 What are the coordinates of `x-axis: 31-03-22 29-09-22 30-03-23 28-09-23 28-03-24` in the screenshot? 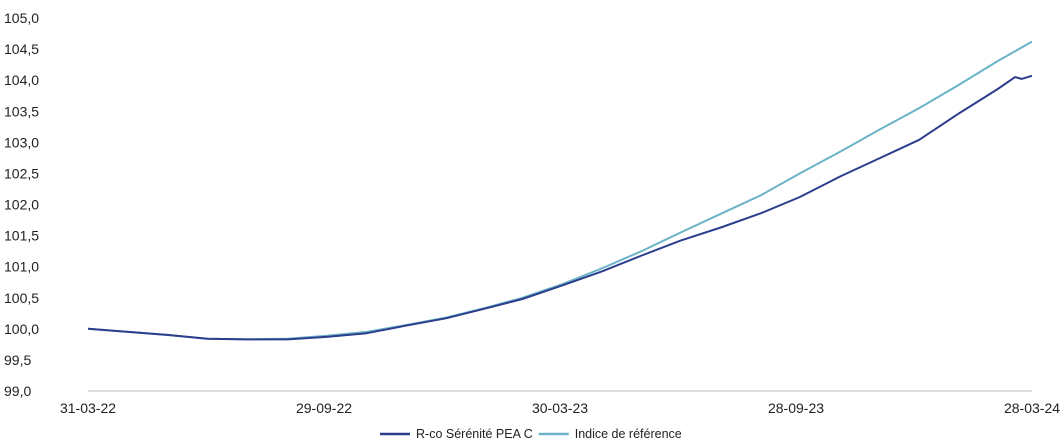 It's located at (560, 403).